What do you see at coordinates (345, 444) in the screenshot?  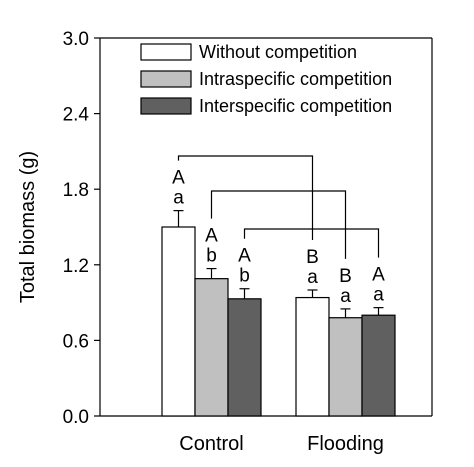 I see `x-tick-label: Flooding` at bounding box center [345, 444].